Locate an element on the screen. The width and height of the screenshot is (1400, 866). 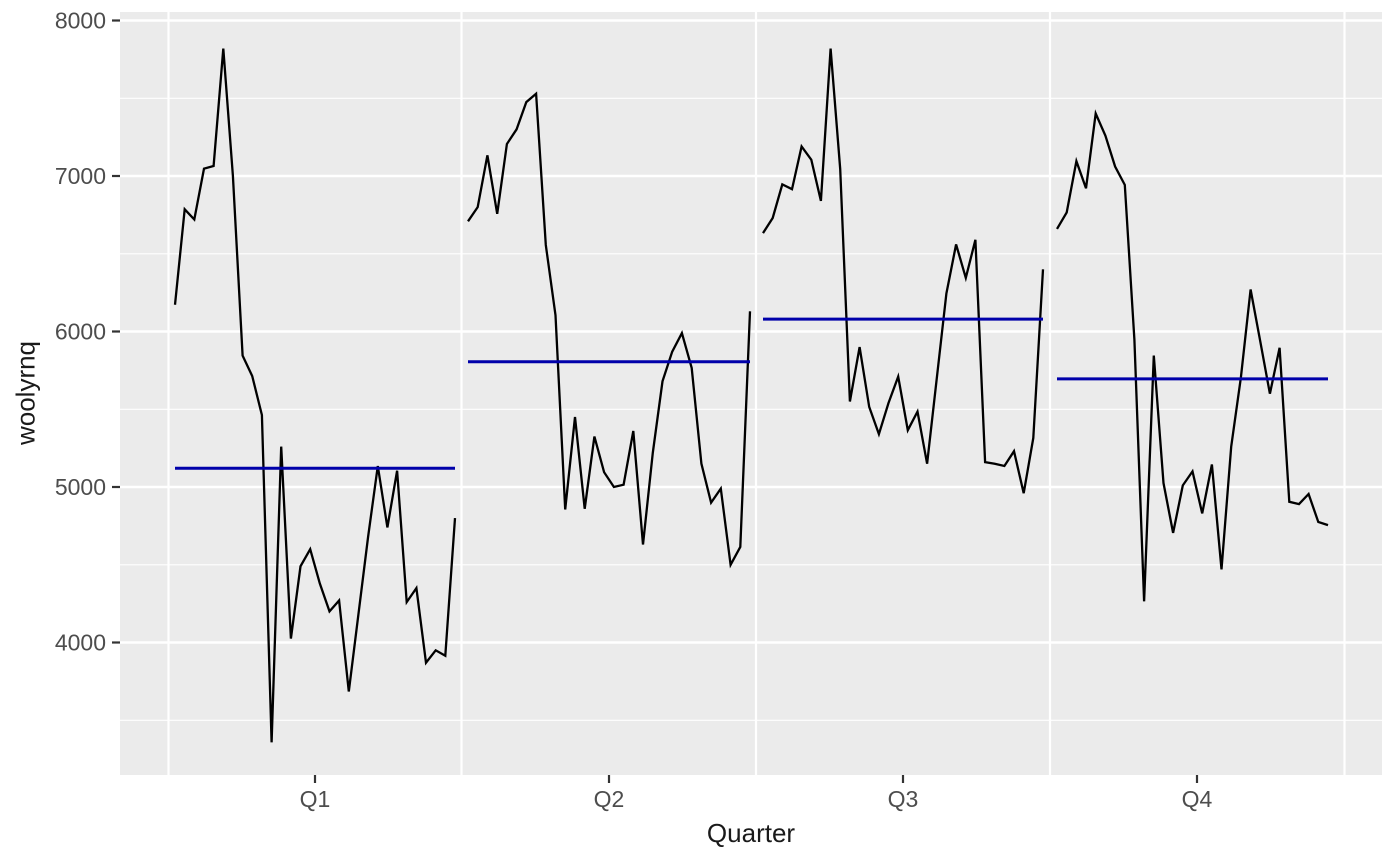
series-line-q2 is located at coordinates (609, 330).